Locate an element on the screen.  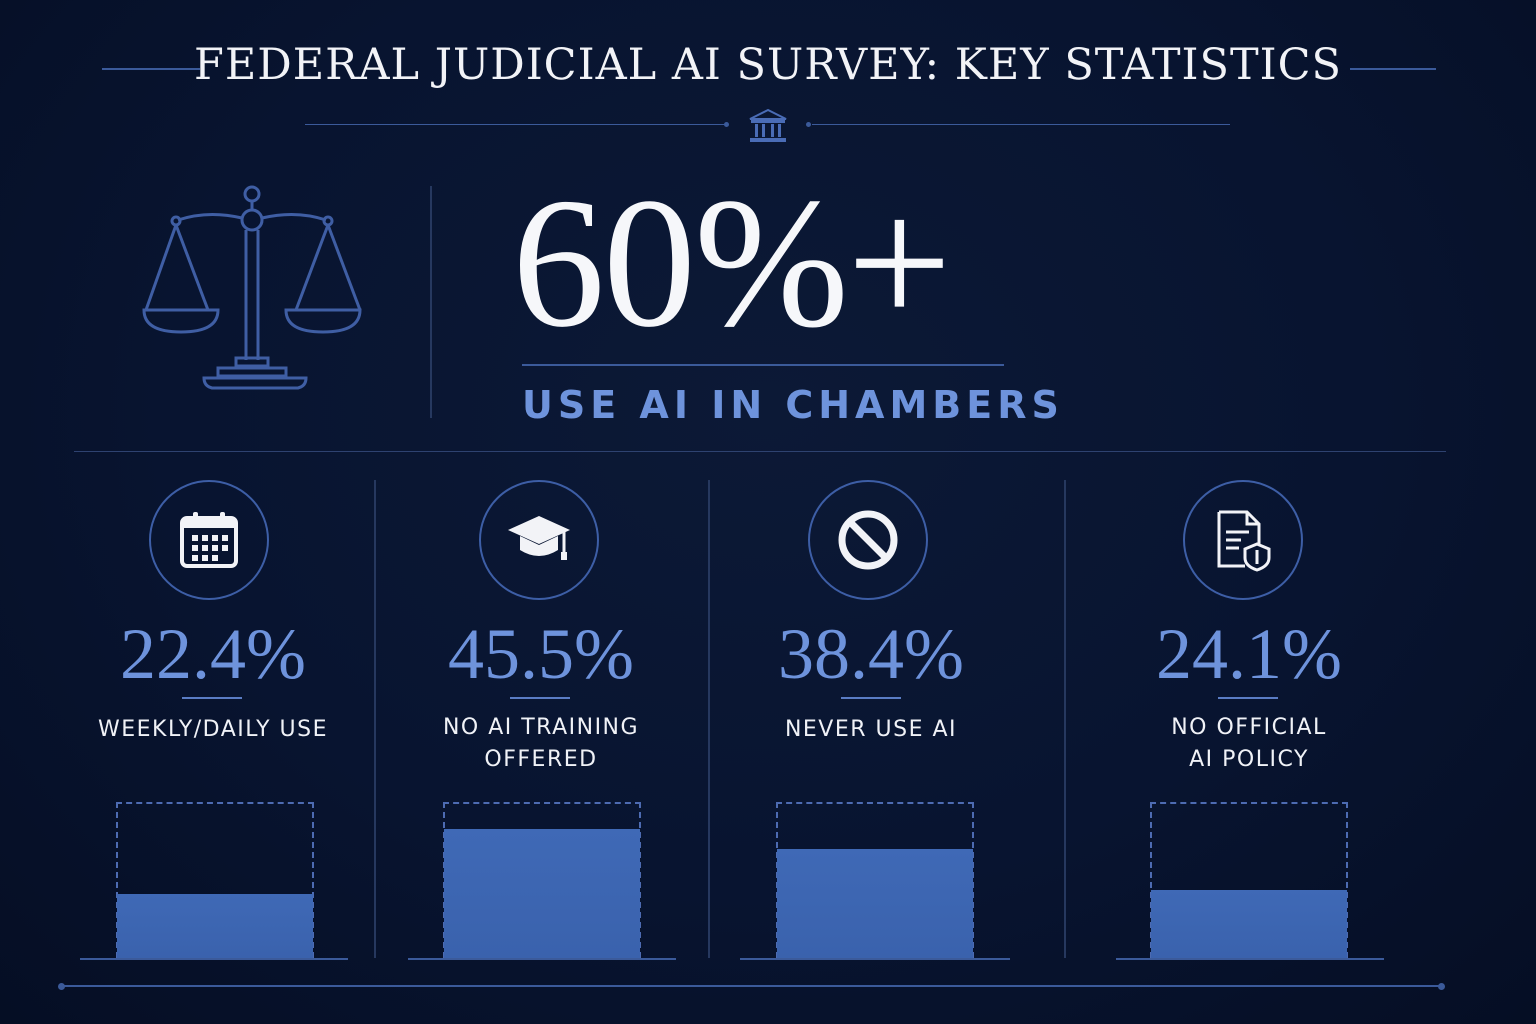
calendar-icon is located at coordinates (209, 540).